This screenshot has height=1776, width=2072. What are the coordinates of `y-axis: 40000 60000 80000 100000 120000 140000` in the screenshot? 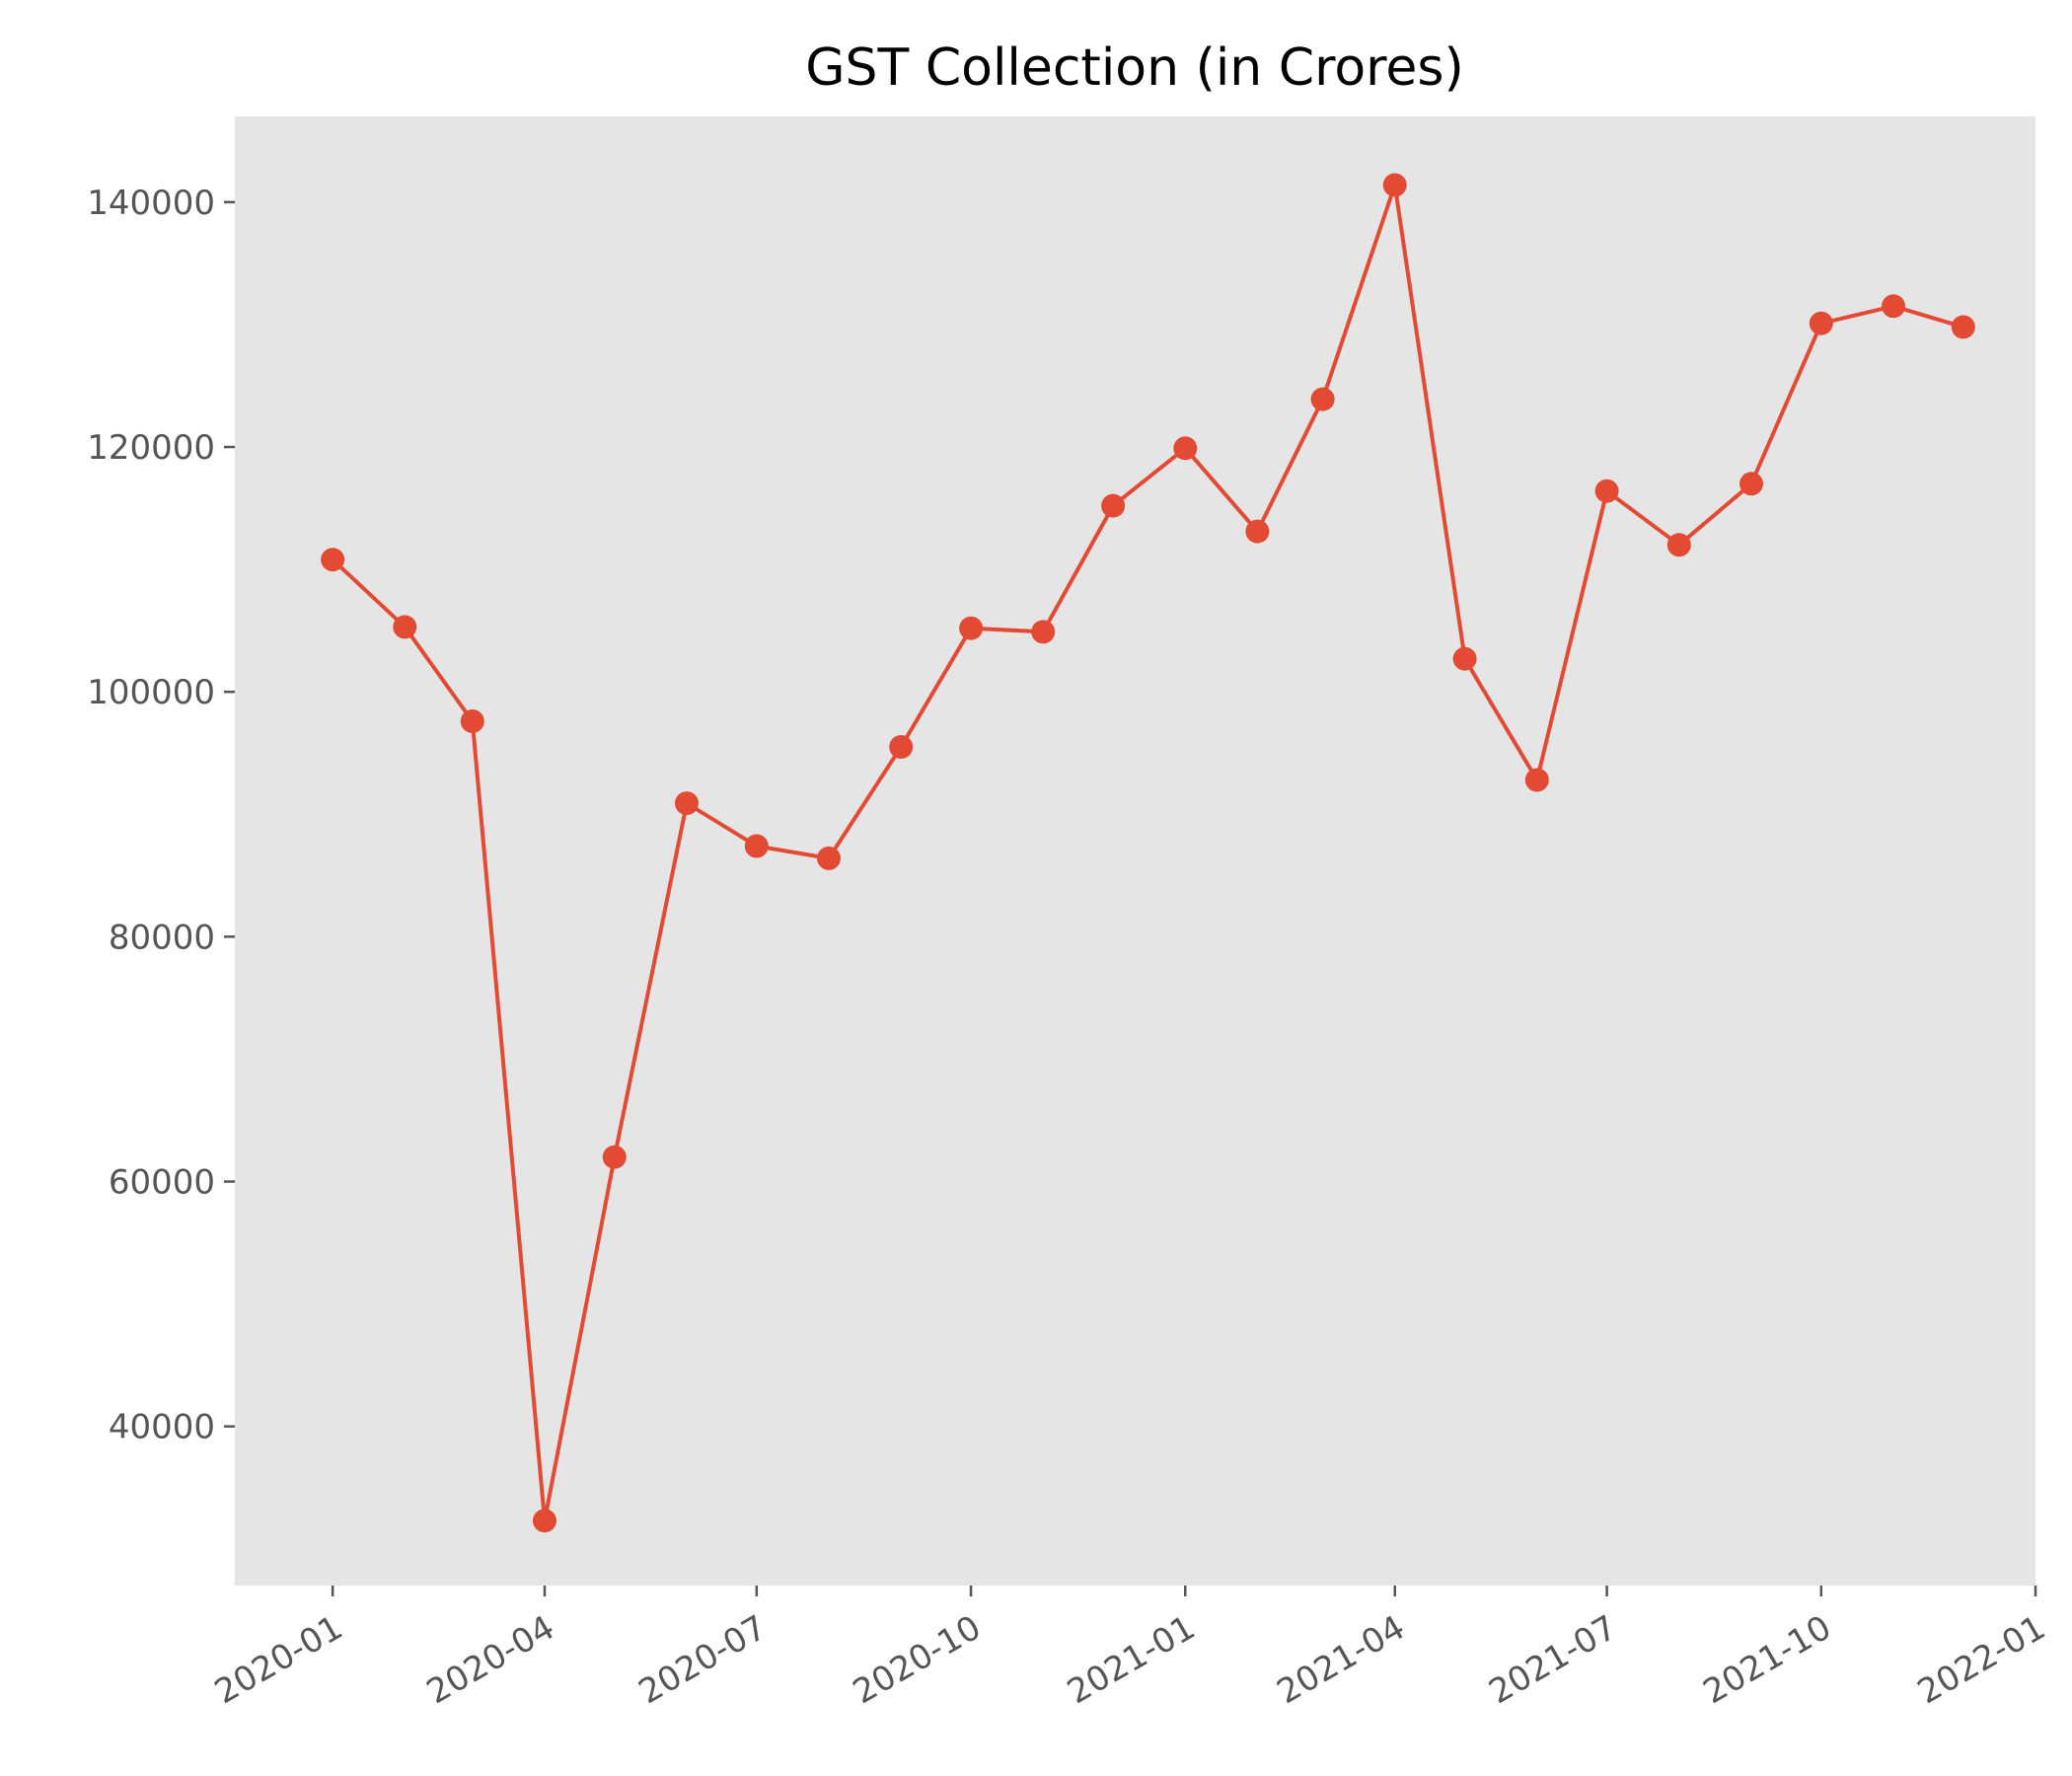 It's located at (161, 816).